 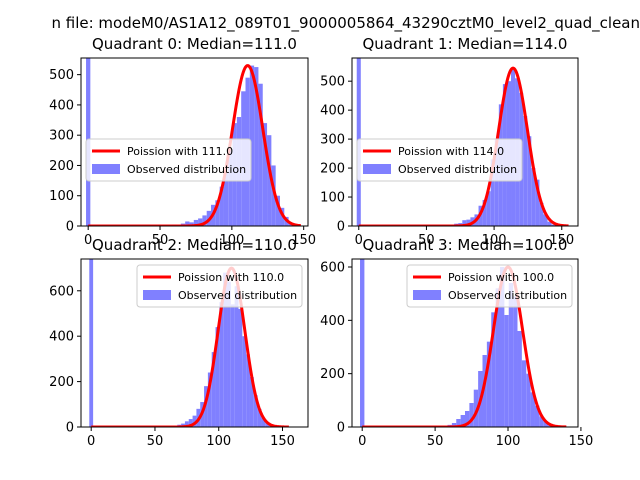 I want to click on subplot-title: Quadrant 0: Median=111.0, so click(x=194, y=44).